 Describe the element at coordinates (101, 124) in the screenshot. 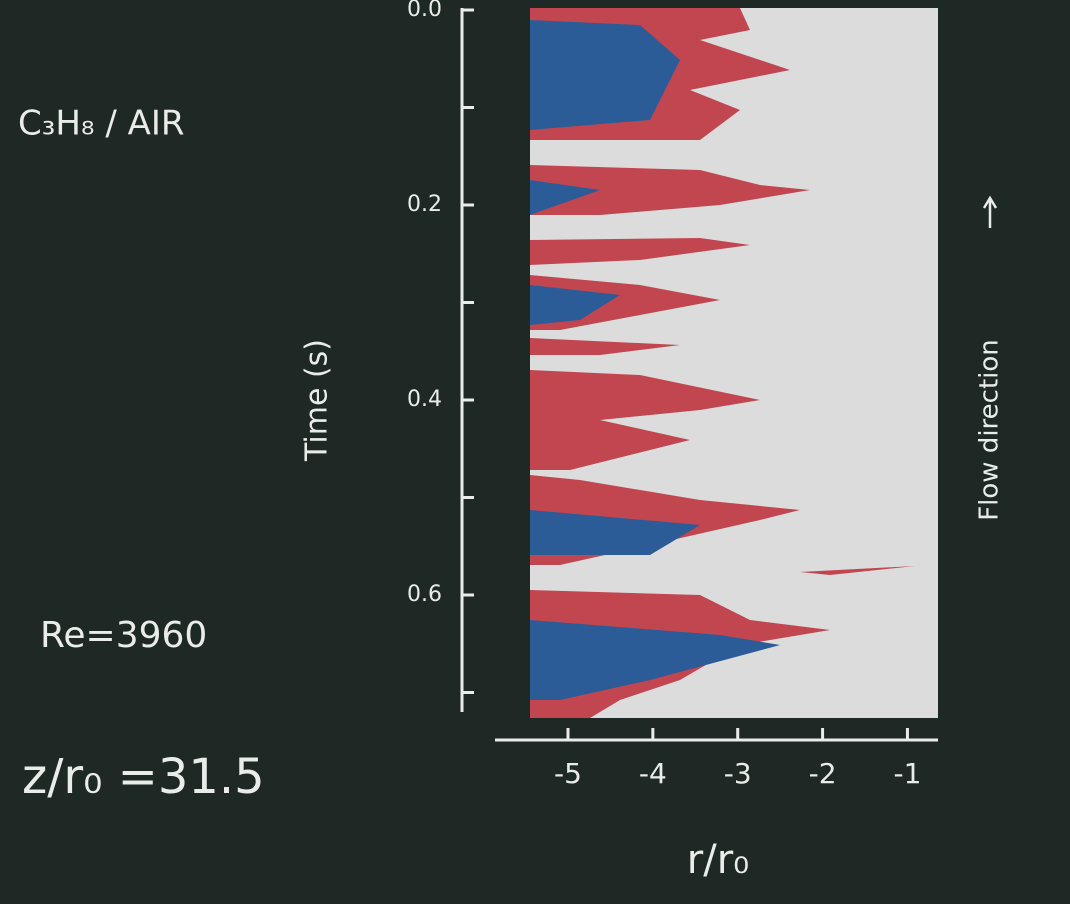

I see `annotation: C₃H₈ / AIR` at that location.